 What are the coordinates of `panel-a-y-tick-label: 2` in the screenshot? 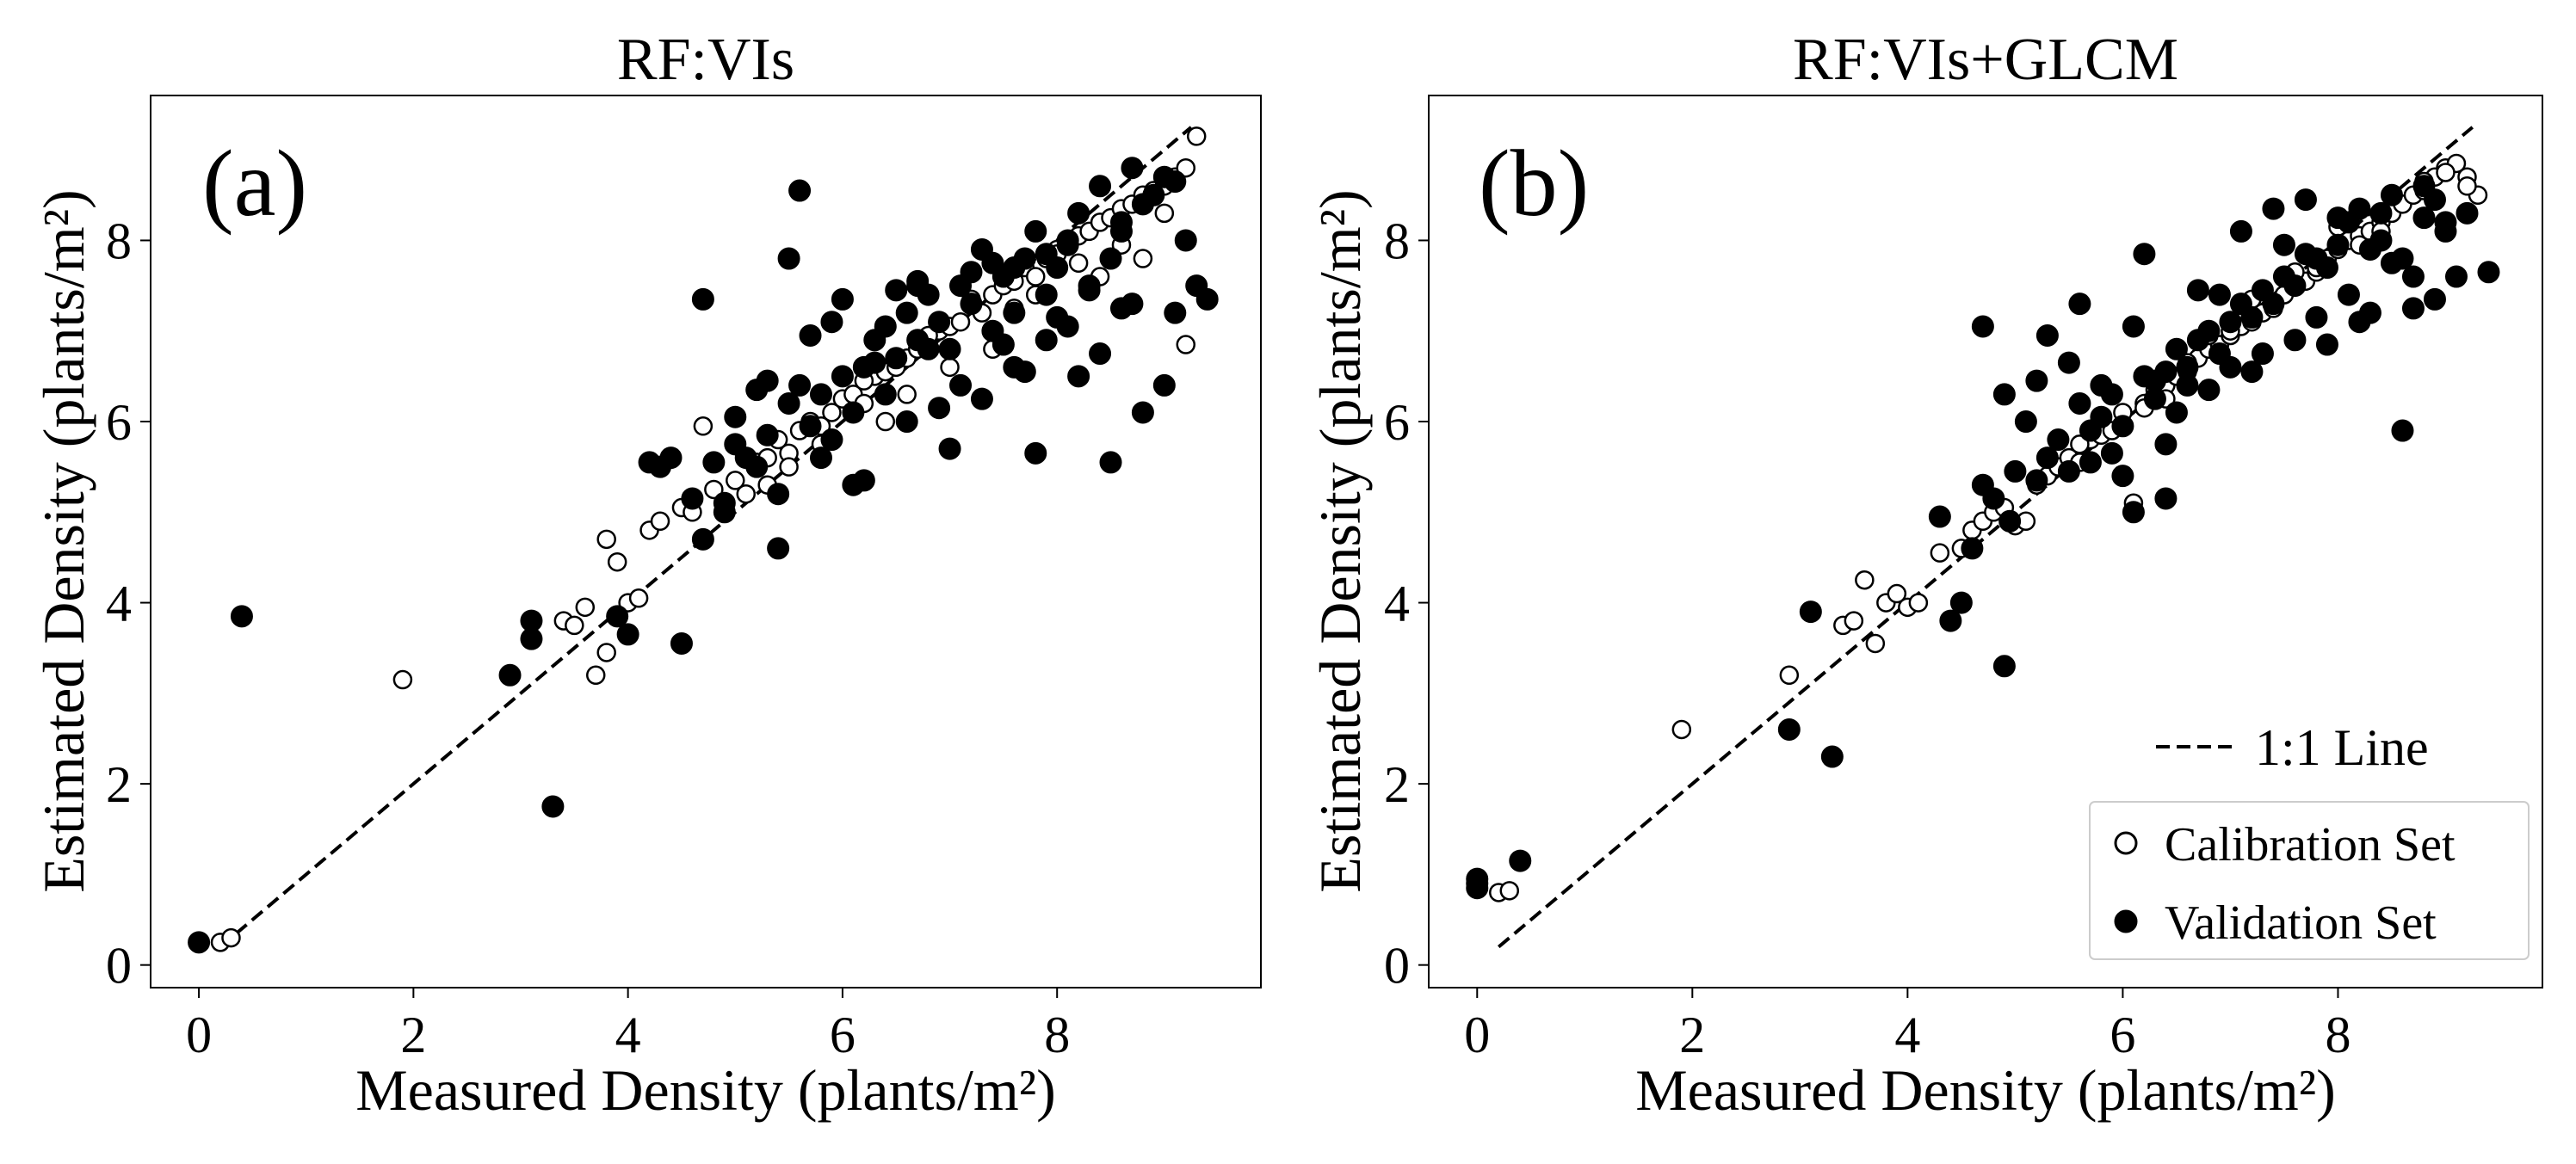 It's located at (119, 785).